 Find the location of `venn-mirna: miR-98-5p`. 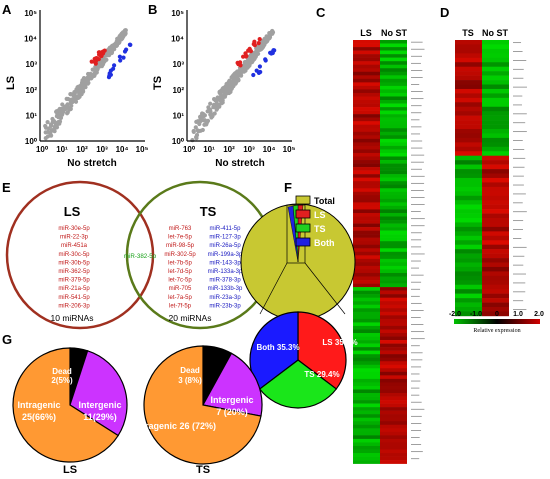

venn-mirna: miR-98-5p is located at coordinates (180, 246).